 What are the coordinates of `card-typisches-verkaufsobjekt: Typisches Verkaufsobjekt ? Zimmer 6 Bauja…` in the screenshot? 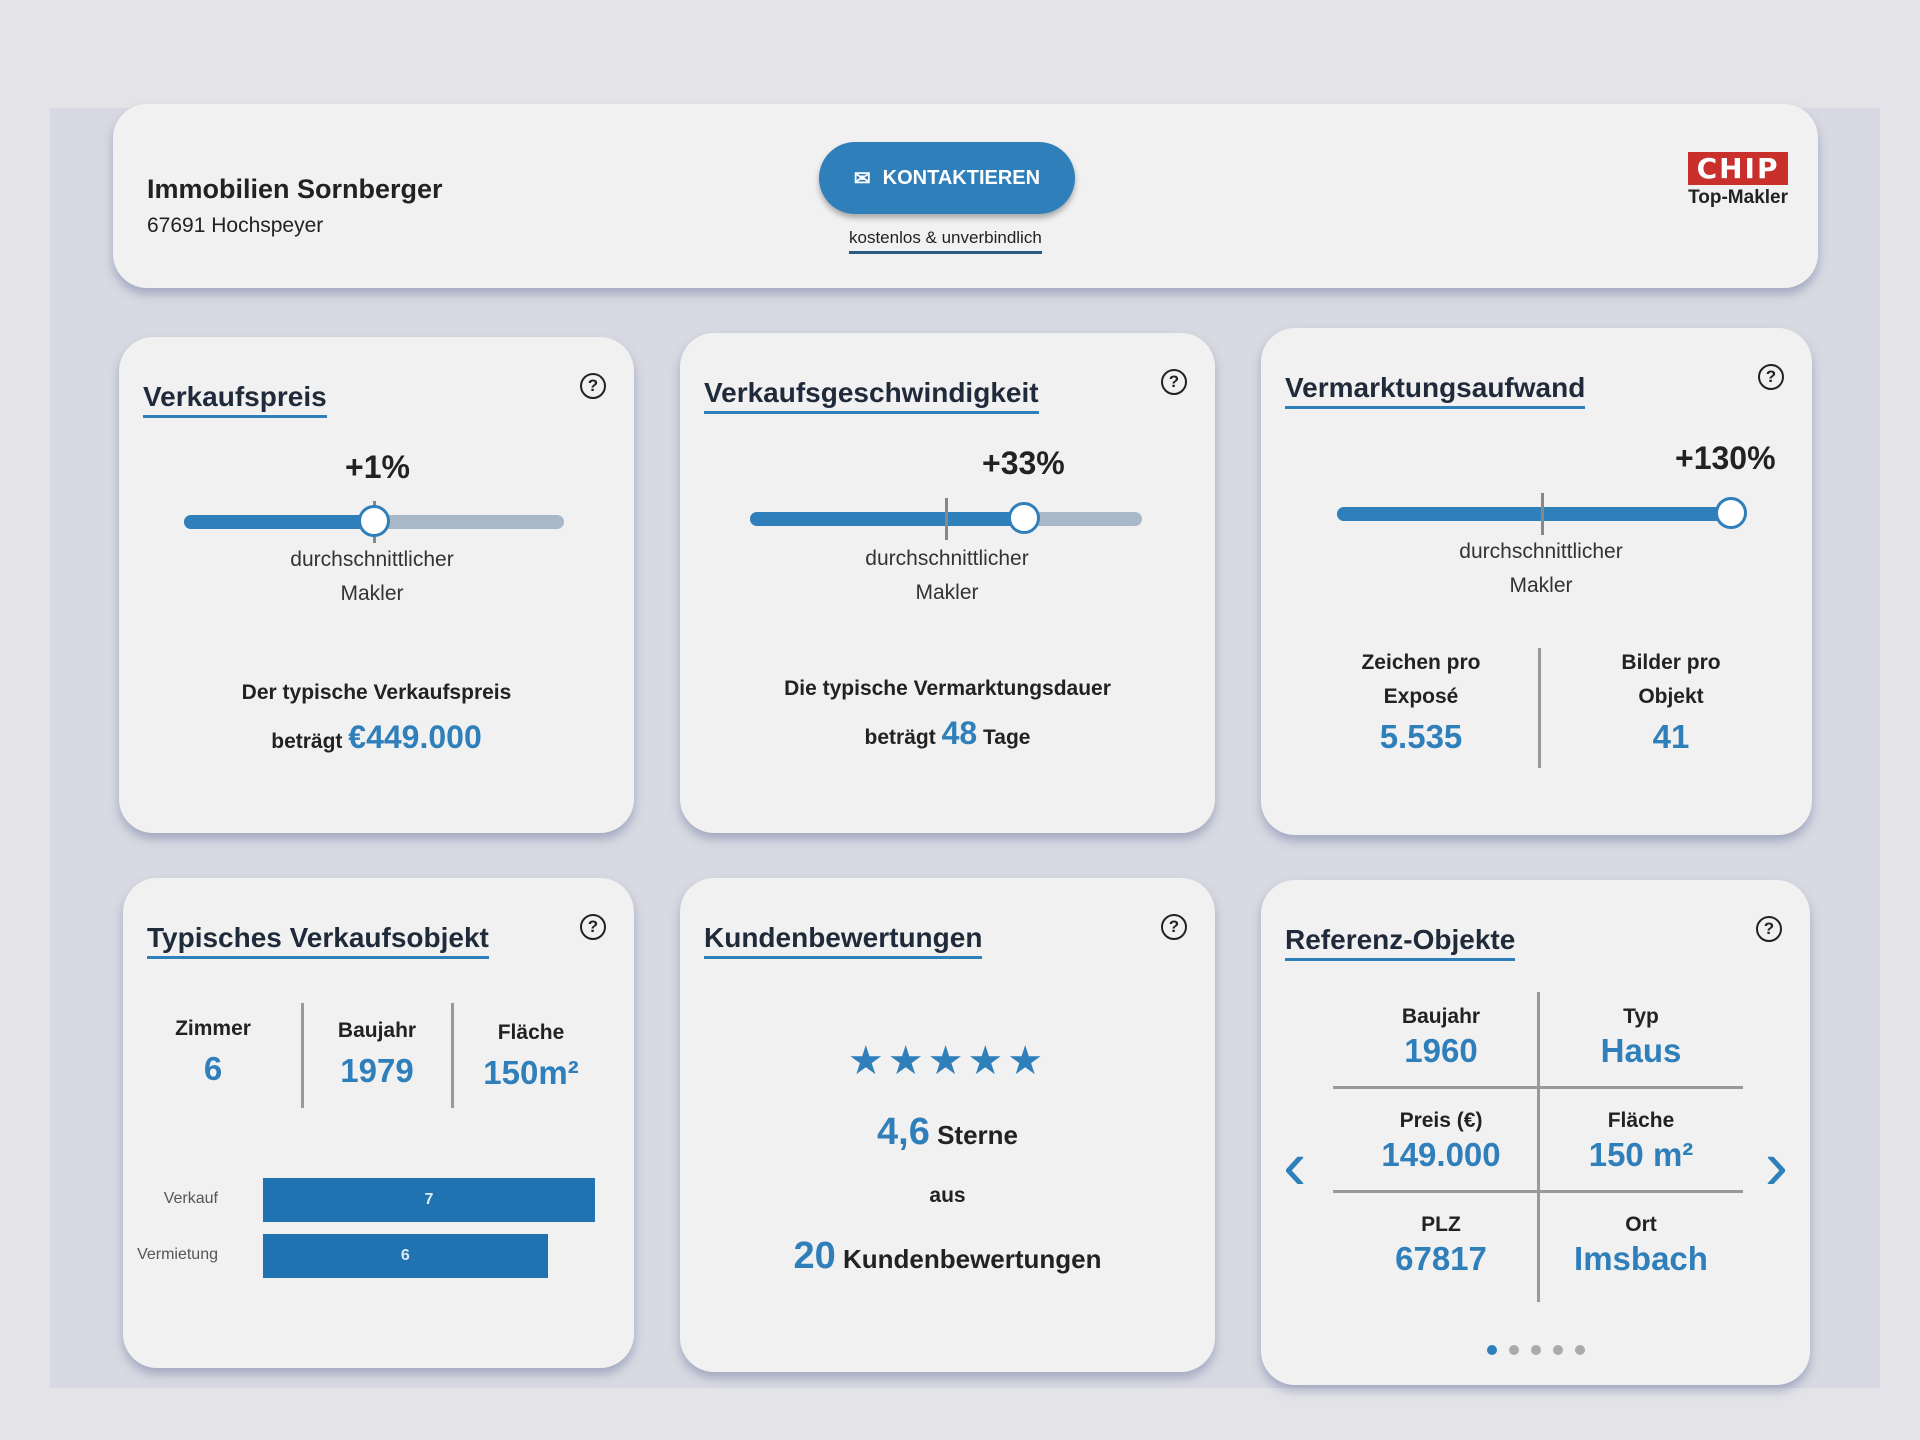 It's located at (378, 1123).